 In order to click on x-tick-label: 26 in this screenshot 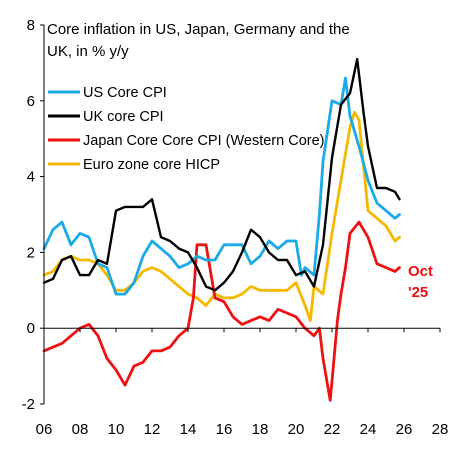, I will do `click(404, 429)`.